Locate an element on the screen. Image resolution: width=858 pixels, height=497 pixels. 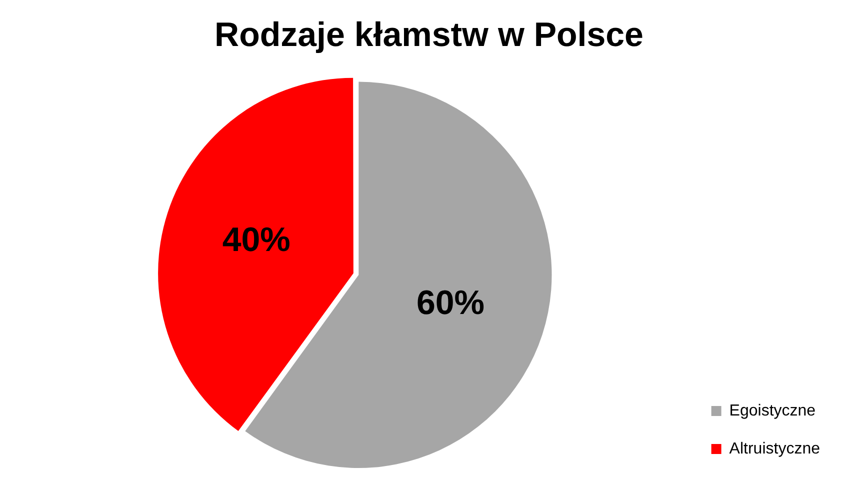
data-label: 40% is located at coordinates (256, 240).